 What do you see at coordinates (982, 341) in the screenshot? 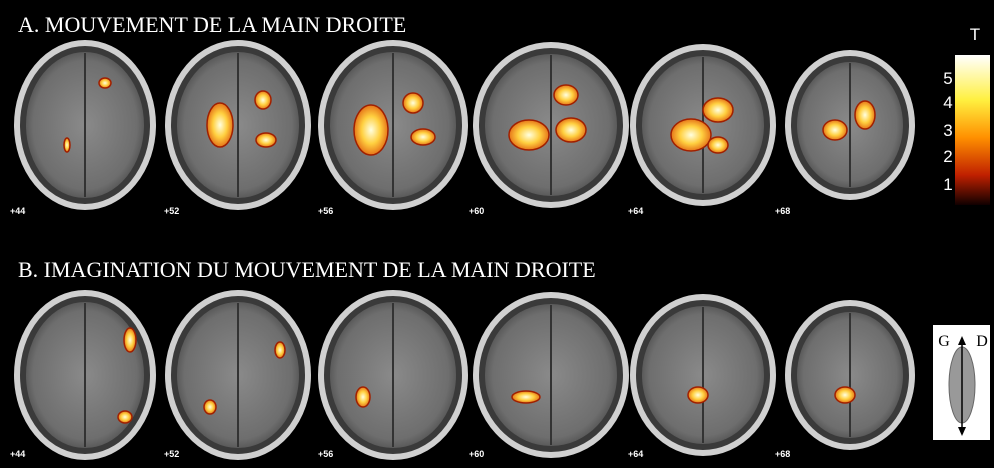
I see `right-label: D` at bounding box center [982, 341].